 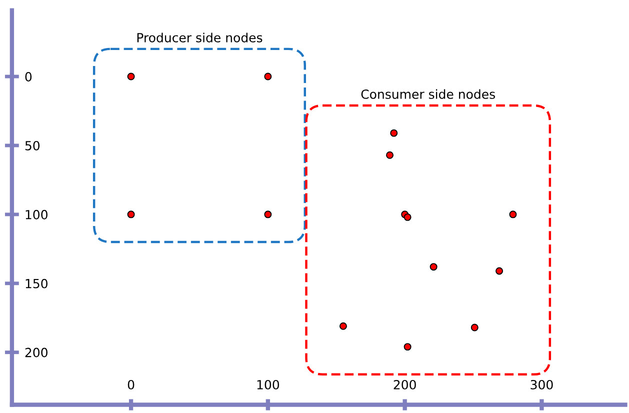 I want to click on annotation: Producer side nodes, so click(x=199, y=37).